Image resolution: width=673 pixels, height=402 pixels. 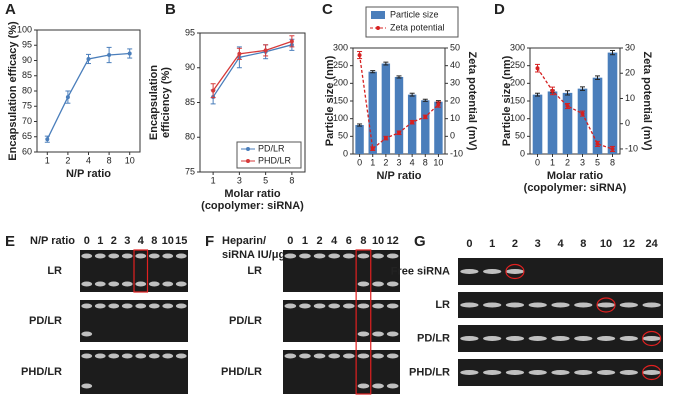 I want to click on x-axis-label: (copolymer: siRNA), so click(x=252, y=206).